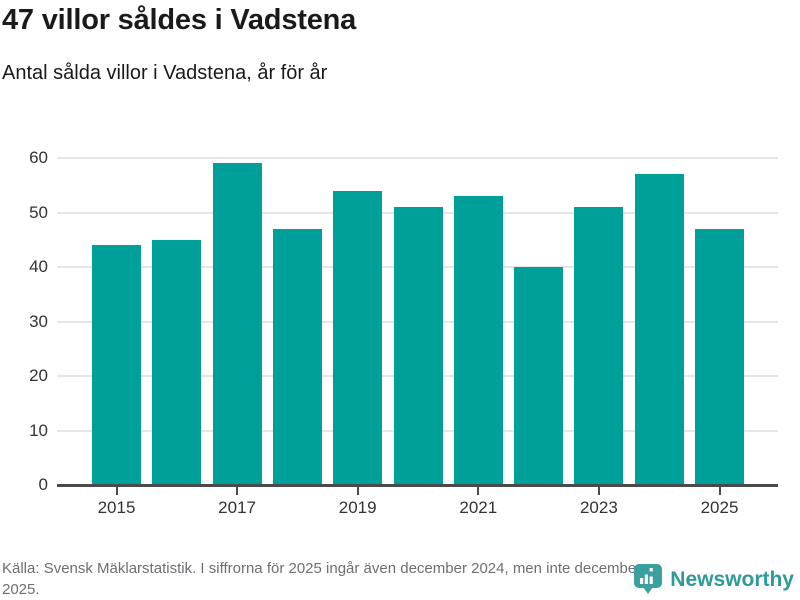 The width and height of the screenshot is (800, 600). What do you see at coordinates (43, 484) in the screenshot?
I see `y-axis-tick-label: 0` at bounding box center [43, 484].